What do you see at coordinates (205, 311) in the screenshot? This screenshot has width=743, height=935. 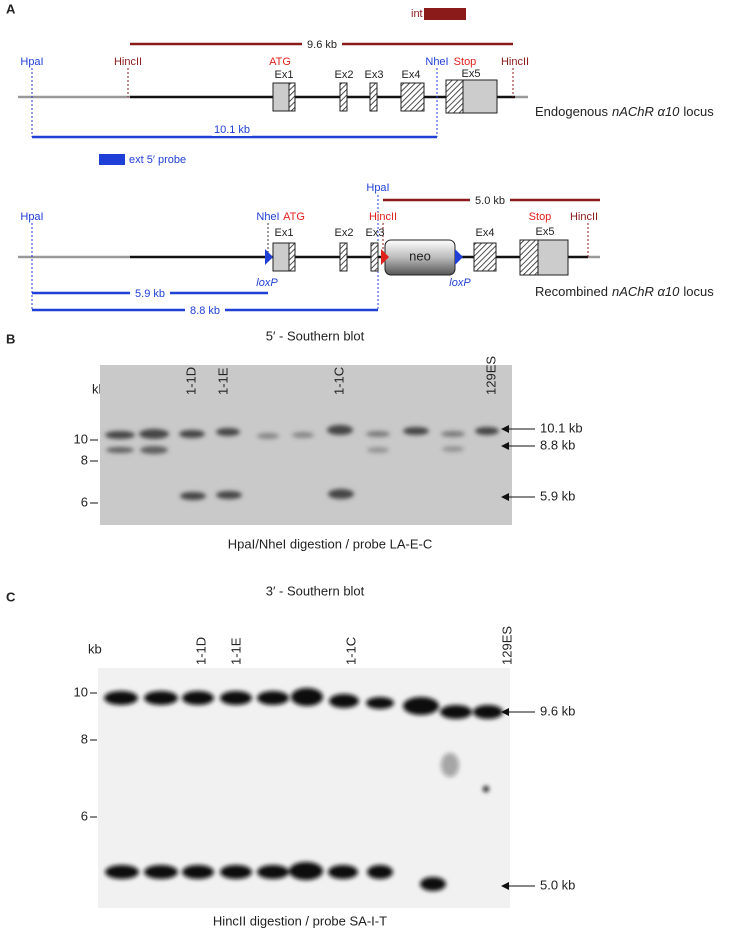 I see `label: 8.8 kb` at bounding box center [205, 311].